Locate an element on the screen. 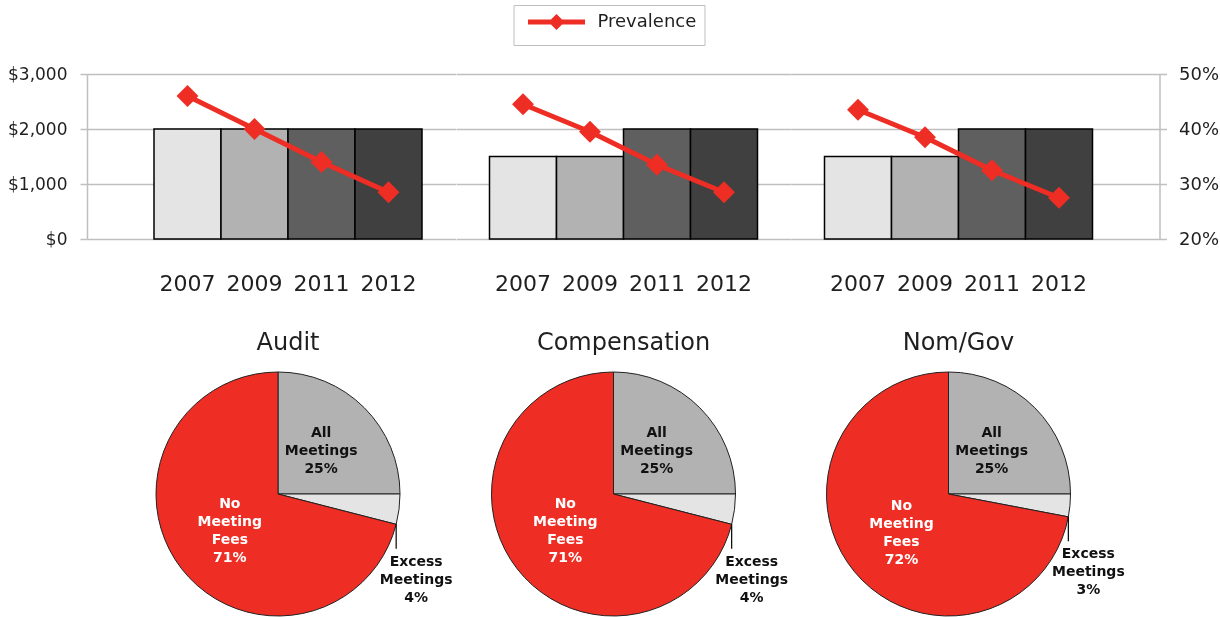  chart-title: Compensation is located at coordinates (623, 342).